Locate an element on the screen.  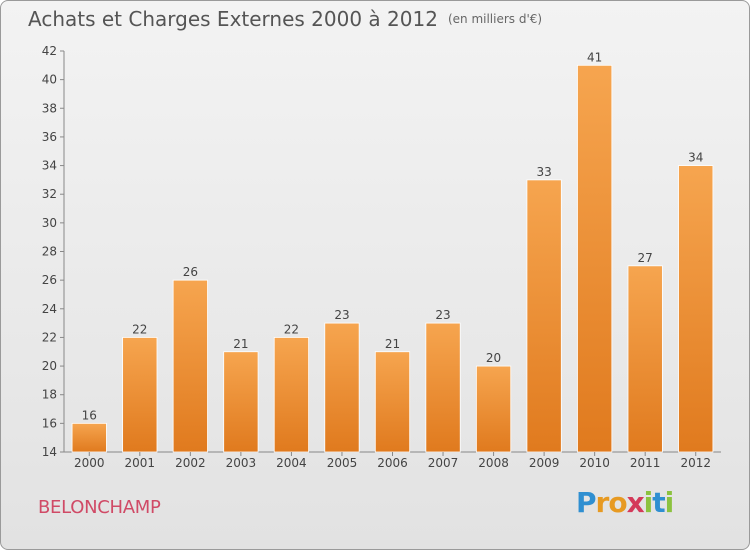
y-tick-label: 32 is located at coordinates (49, 194).